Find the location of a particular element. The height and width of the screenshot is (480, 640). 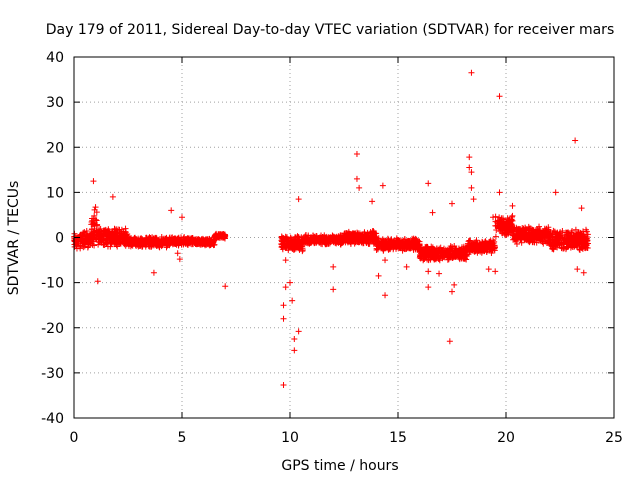

x-tick-label: 20 is located at coordinates (506, 438).